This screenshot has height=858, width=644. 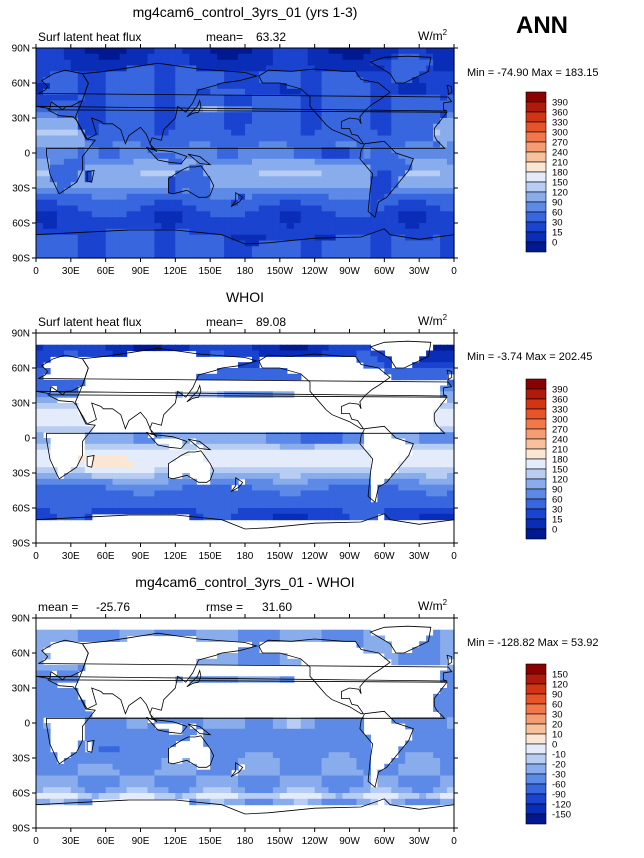 I want to click on colorbar-label: 300, so click(x=560, y=420).